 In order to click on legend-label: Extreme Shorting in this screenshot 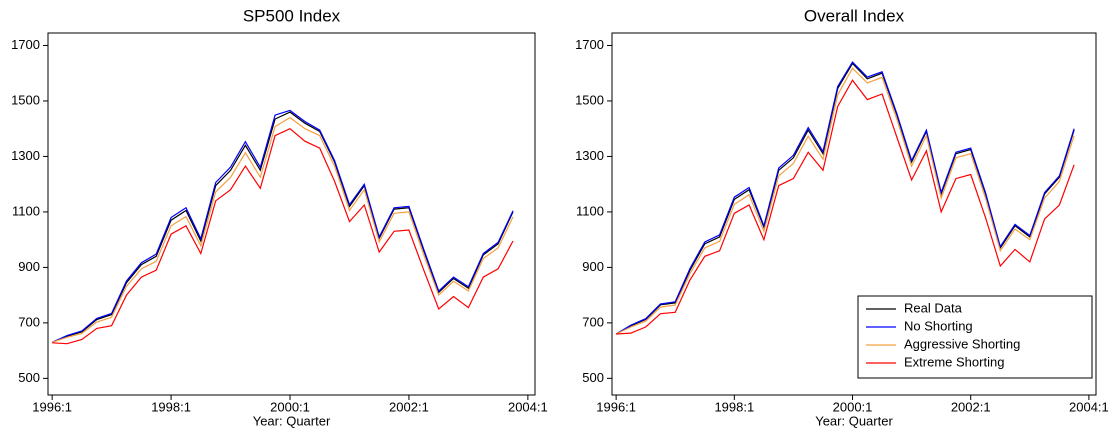, I will do `click(954, 361)`.